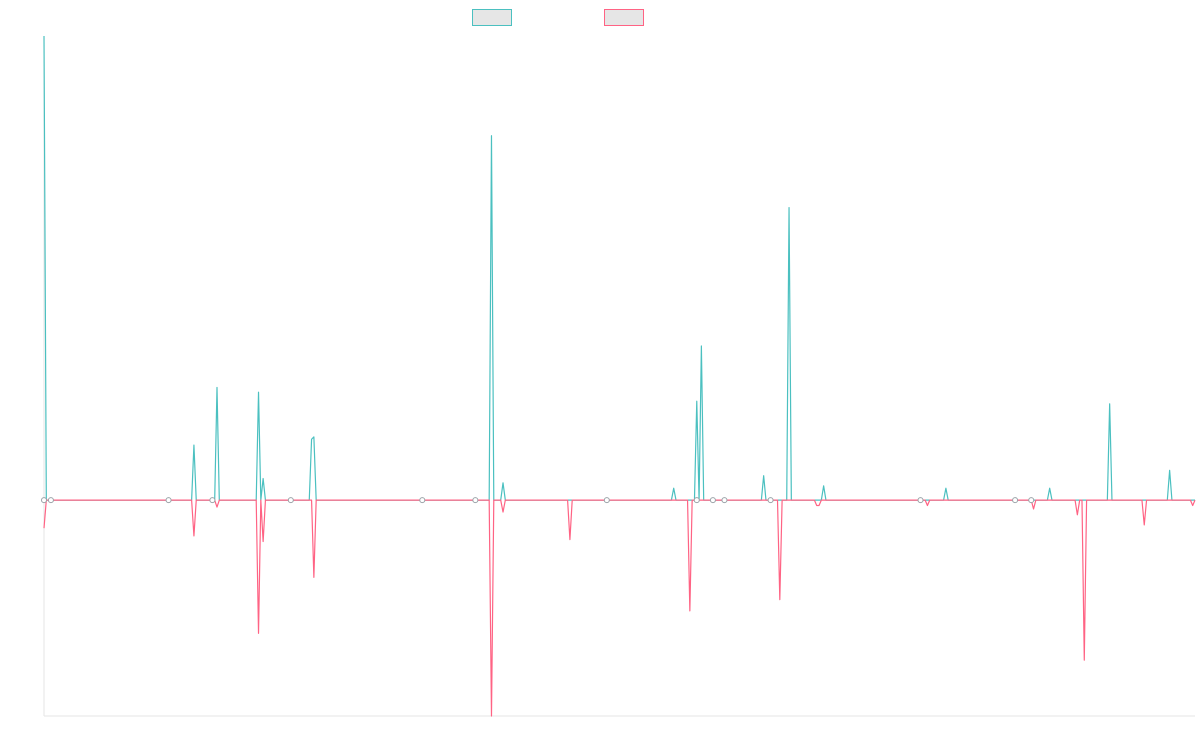  I want to click on marker-layer, so click(538, 500).